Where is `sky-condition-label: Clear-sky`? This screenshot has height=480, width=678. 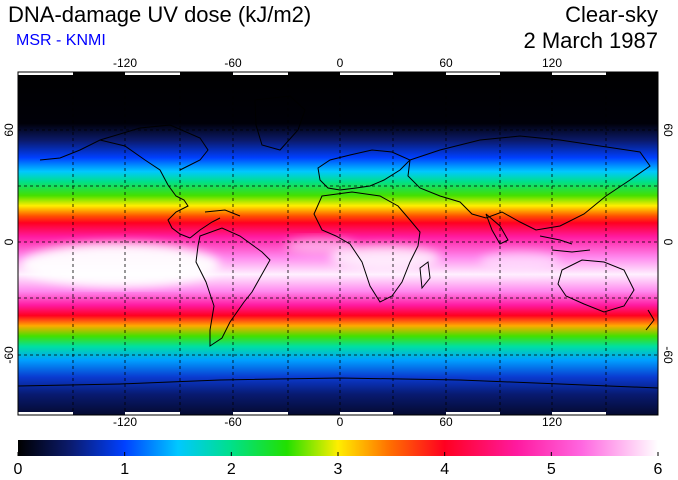
sky-condition-label: Clear-sky is located at coordinates (611, 14).